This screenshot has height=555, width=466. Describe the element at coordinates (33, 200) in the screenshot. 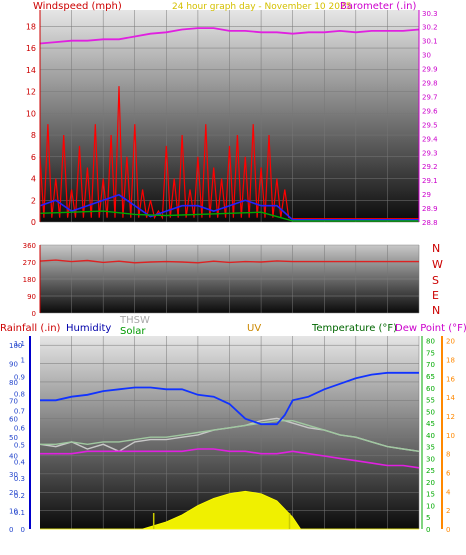

I see `windspeed-tick-label: 2` at that location.